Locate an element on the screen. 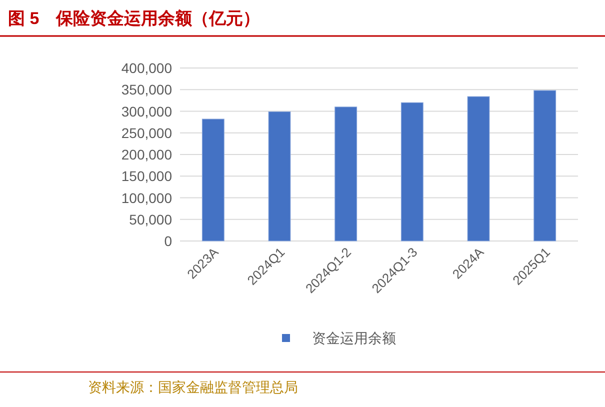  y-tick-label: 350,000 is located at coordinates (146, 90).